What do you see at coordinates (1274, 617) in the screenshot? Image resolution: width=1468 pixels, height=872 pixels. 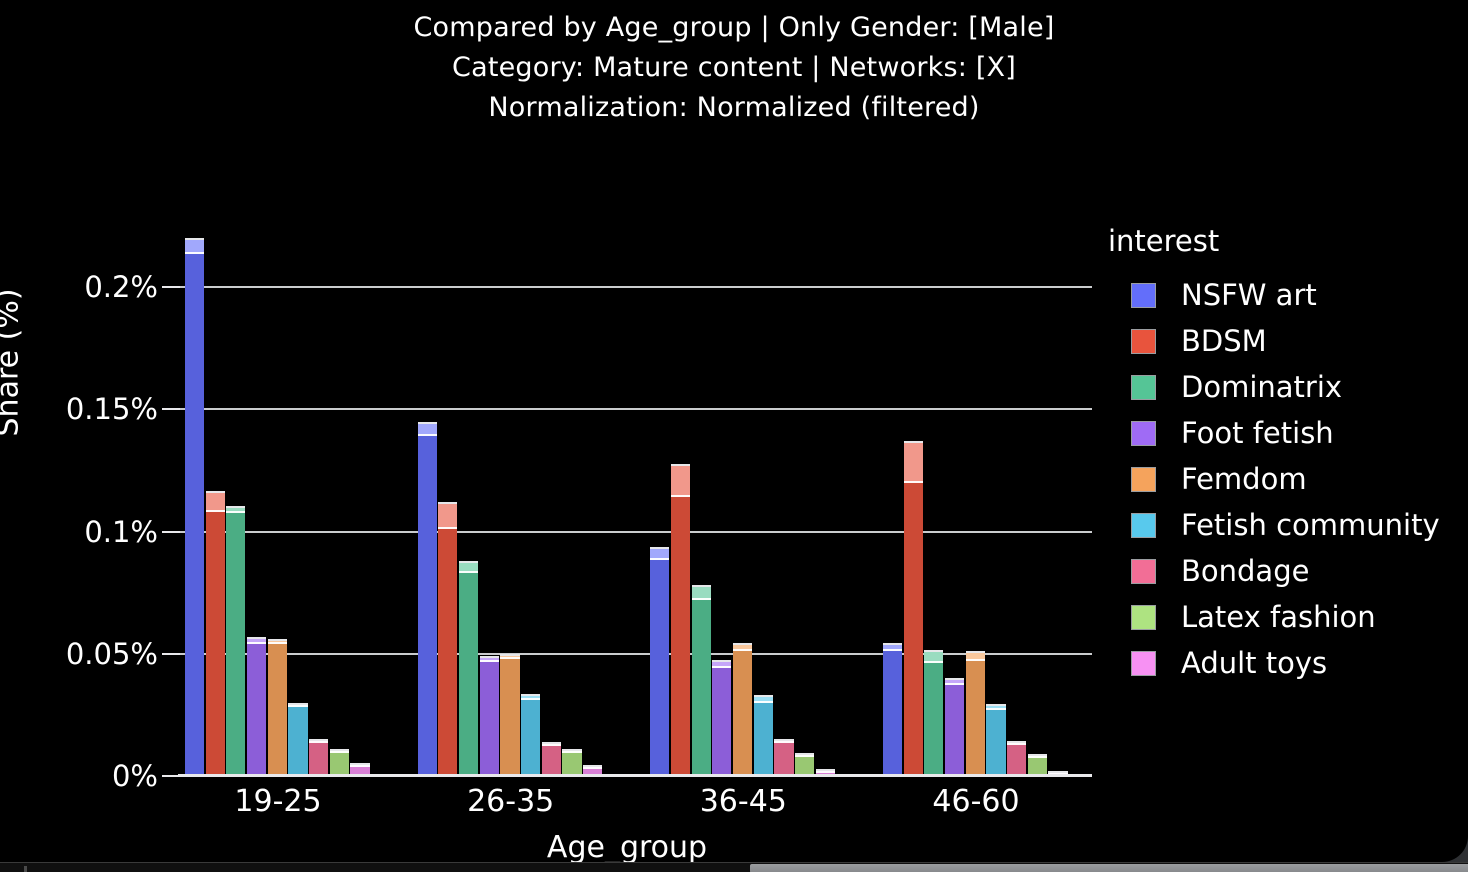 I see `legend-item: Latex fashion` at bounding box center [1274, 617].